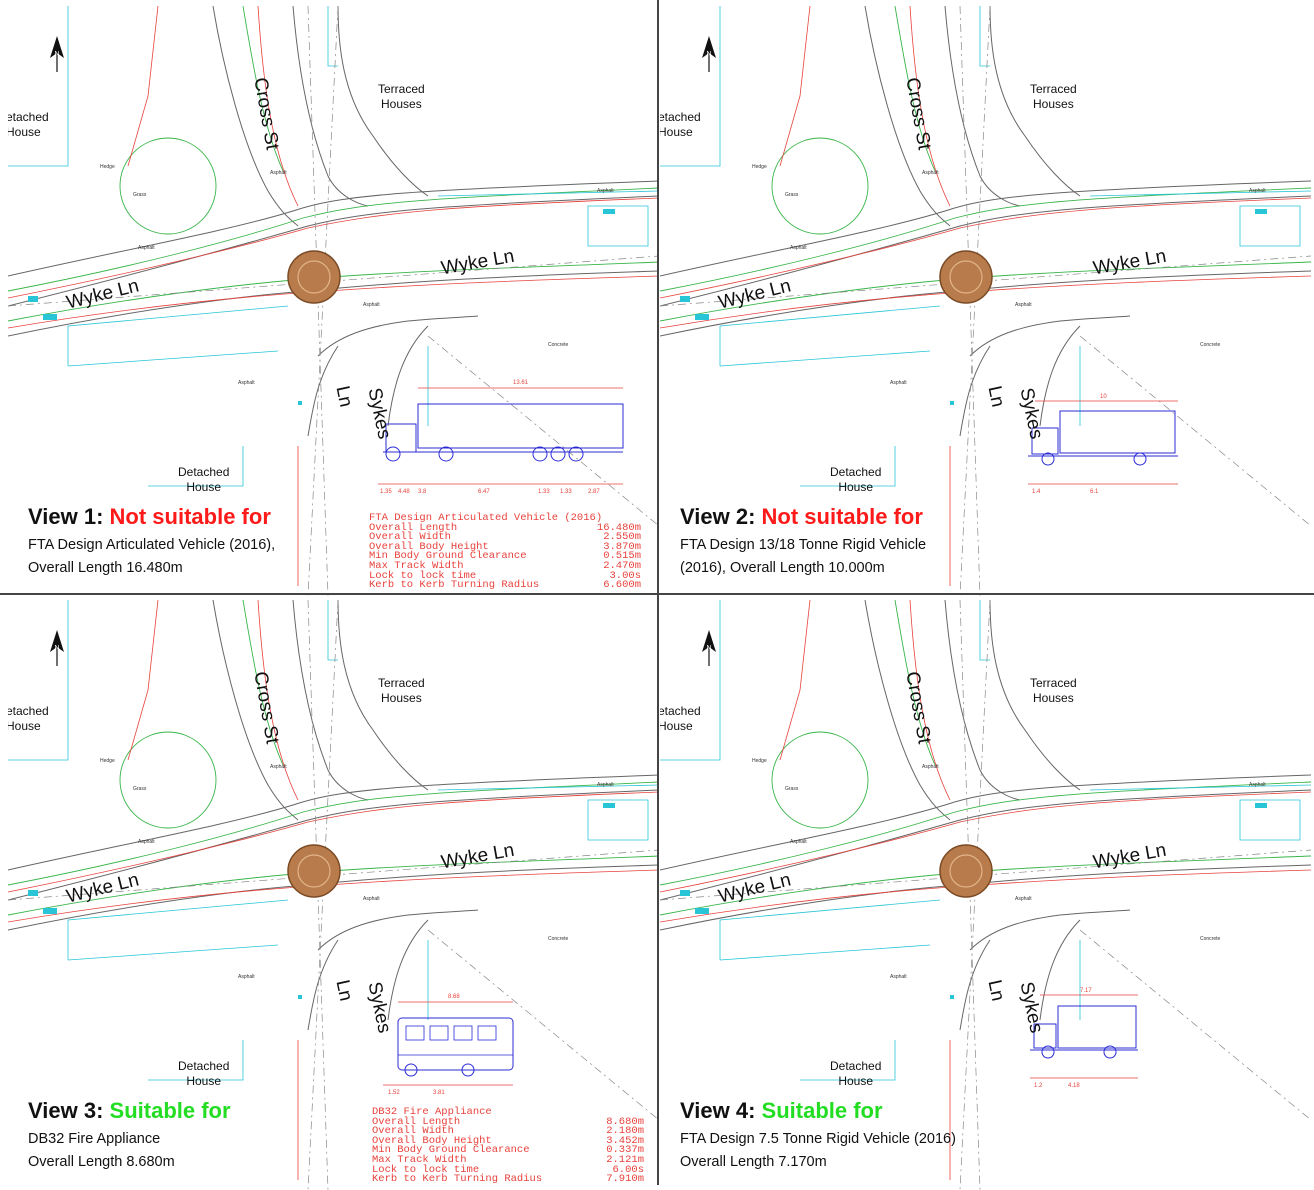 Image resolution: width=1314 pixels, height=1190 pixels. I want to click on spec-row: Min Body Ground Clearance 0.337m, so click(508, 1150).